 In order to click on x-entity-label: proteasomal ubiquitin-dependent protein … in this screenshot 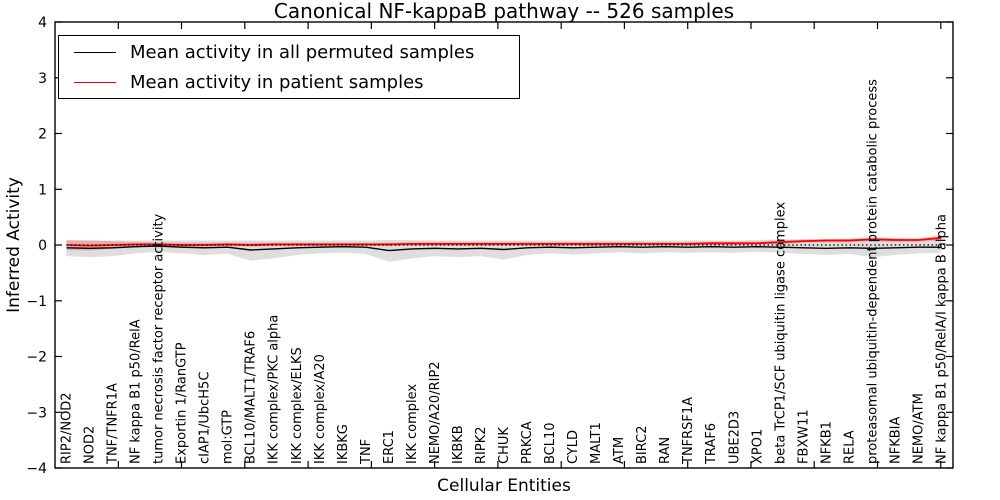, I will do `click(872, 271)`.